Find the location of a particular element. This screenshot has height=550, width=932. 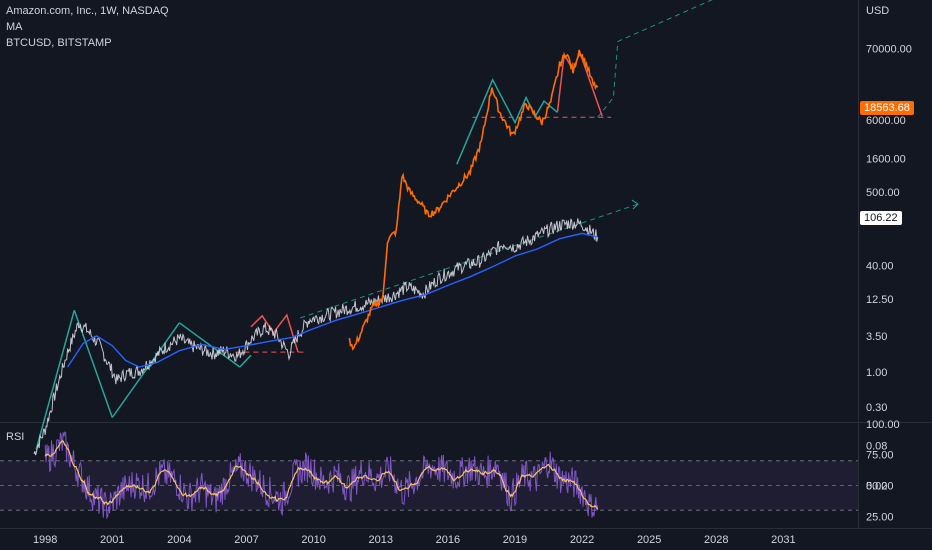

ma-line is located at coordinates (332, 300).